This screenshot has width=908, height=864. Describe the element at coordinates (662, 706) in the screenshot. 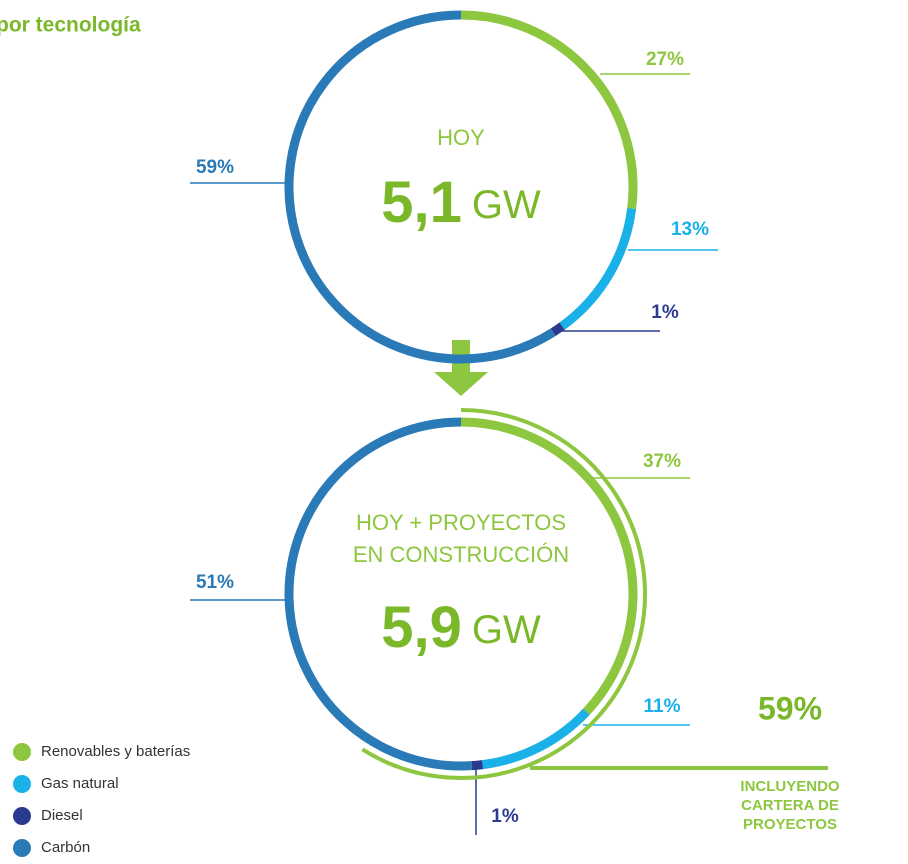

I see `value-label: 11%` at that location.